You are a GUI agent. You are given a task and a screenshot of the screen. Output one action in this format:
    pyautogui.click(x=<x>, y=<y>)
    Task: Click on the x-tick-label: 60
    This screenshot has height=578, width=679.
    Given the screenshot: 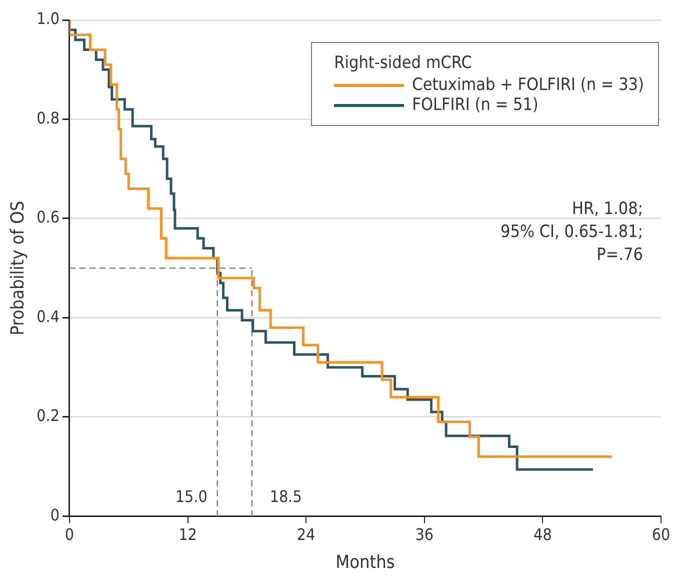 What is the action you would take?
    pyautogui.click(x=661, y=534)
    